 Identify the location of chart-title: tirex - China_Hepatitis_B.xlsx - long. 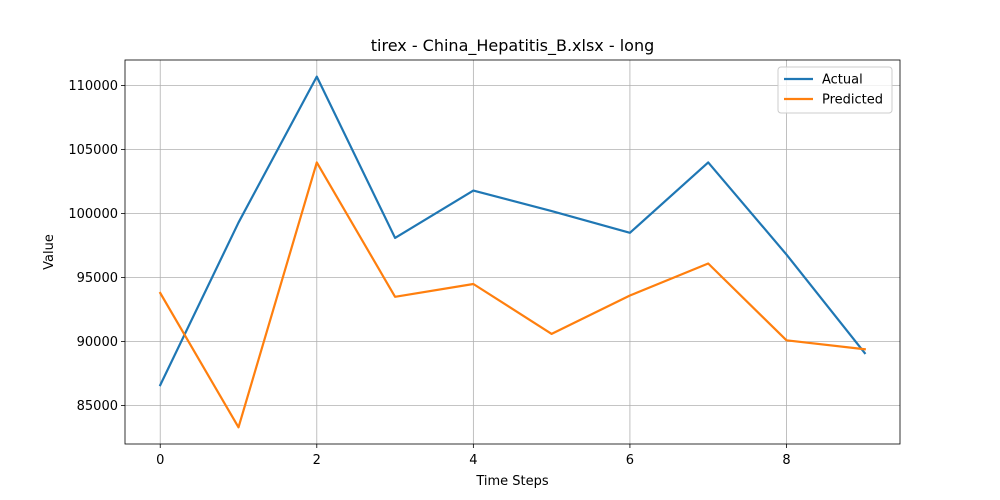
(513, 46).